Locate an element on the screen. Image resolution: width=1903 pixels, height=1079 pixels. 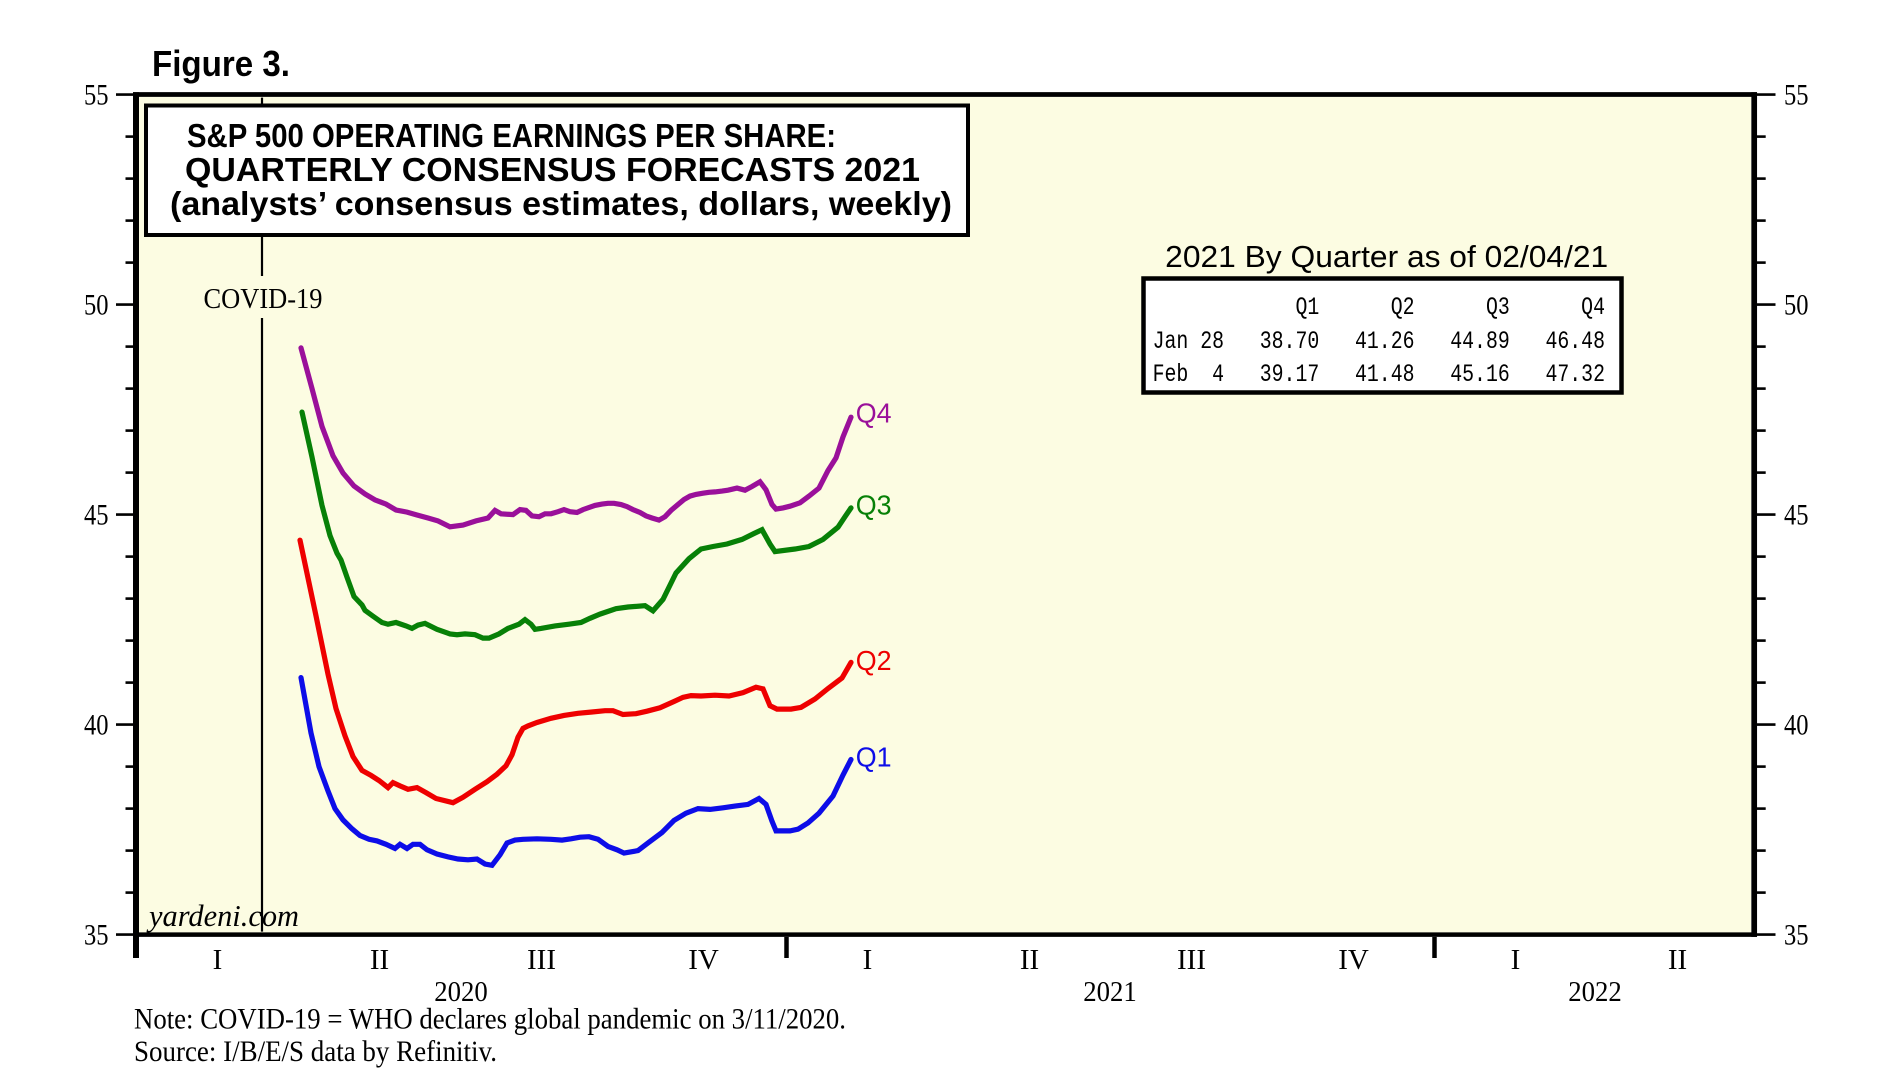
svg-text:S&P 500 OPERATING EARNINGS PER: S&P 500 OPERATING EARNINGS PER SHARE: is located at coordinates (511, 135).